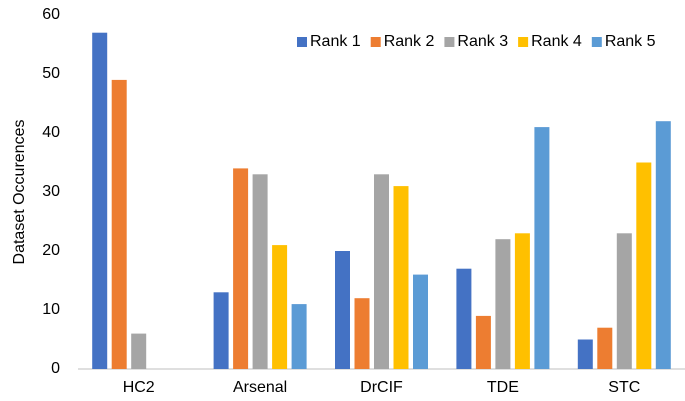  What do you see at coordinates (51, 309) in the screenshot?
I see `y-tick-label: 10` at bounding box center [51, 309].